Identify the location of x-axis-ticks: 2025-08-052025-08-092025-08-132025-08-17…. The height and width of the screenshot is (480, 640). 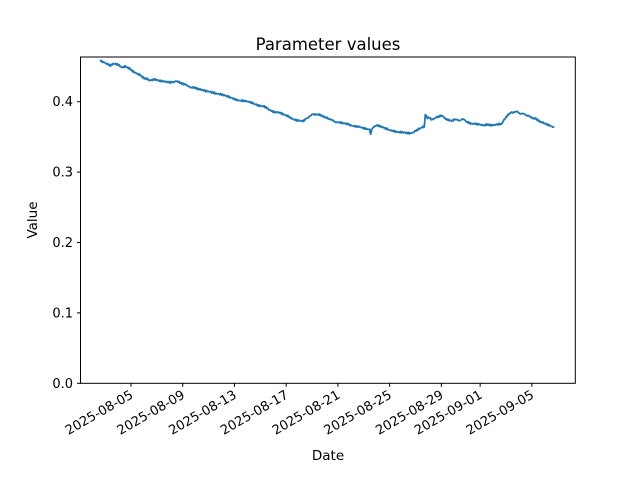
(300, 411).